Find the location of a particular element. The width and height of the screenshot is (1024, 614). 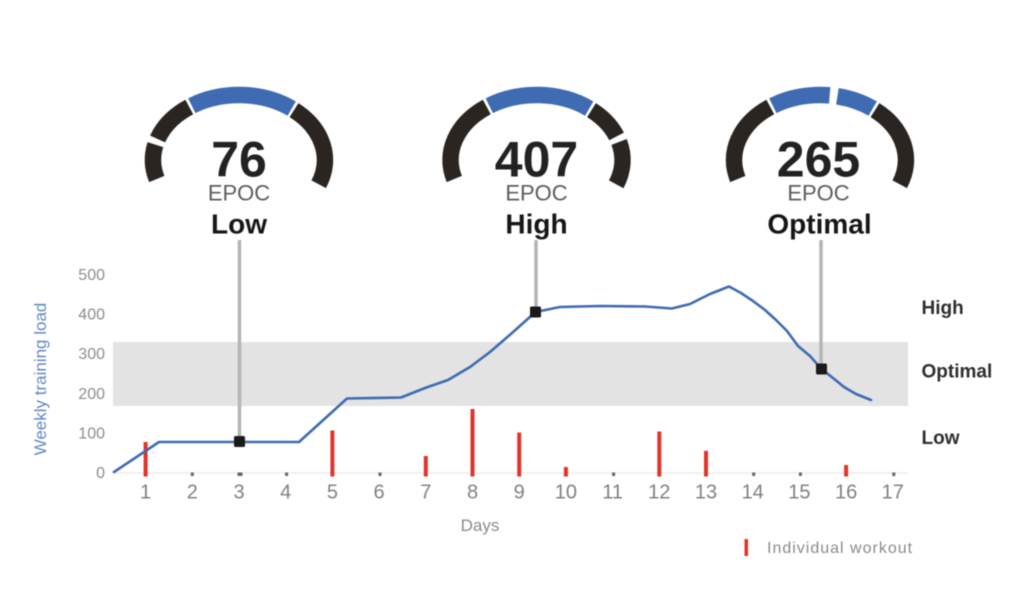

svg-text: 14 is located at coordinates (753, 493).